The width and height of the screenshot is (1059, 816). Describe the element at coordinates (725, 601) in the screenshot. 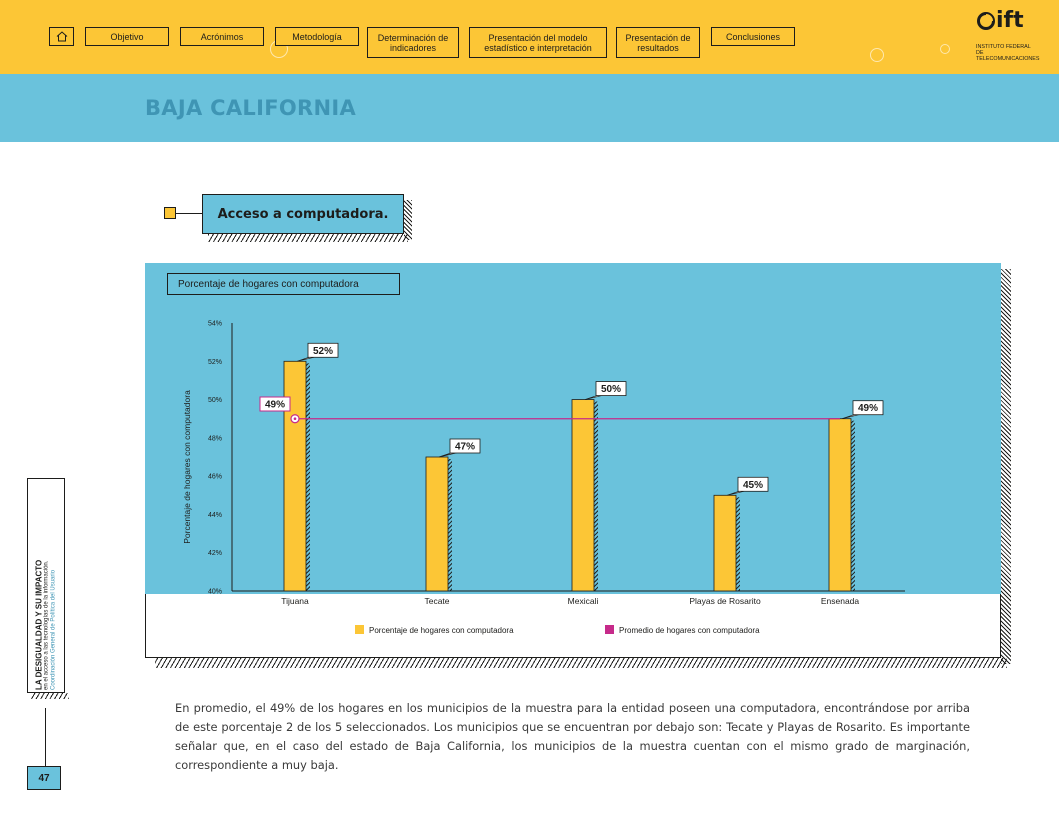

I see `x-tick-label: Playas de Rosarito` at that location.